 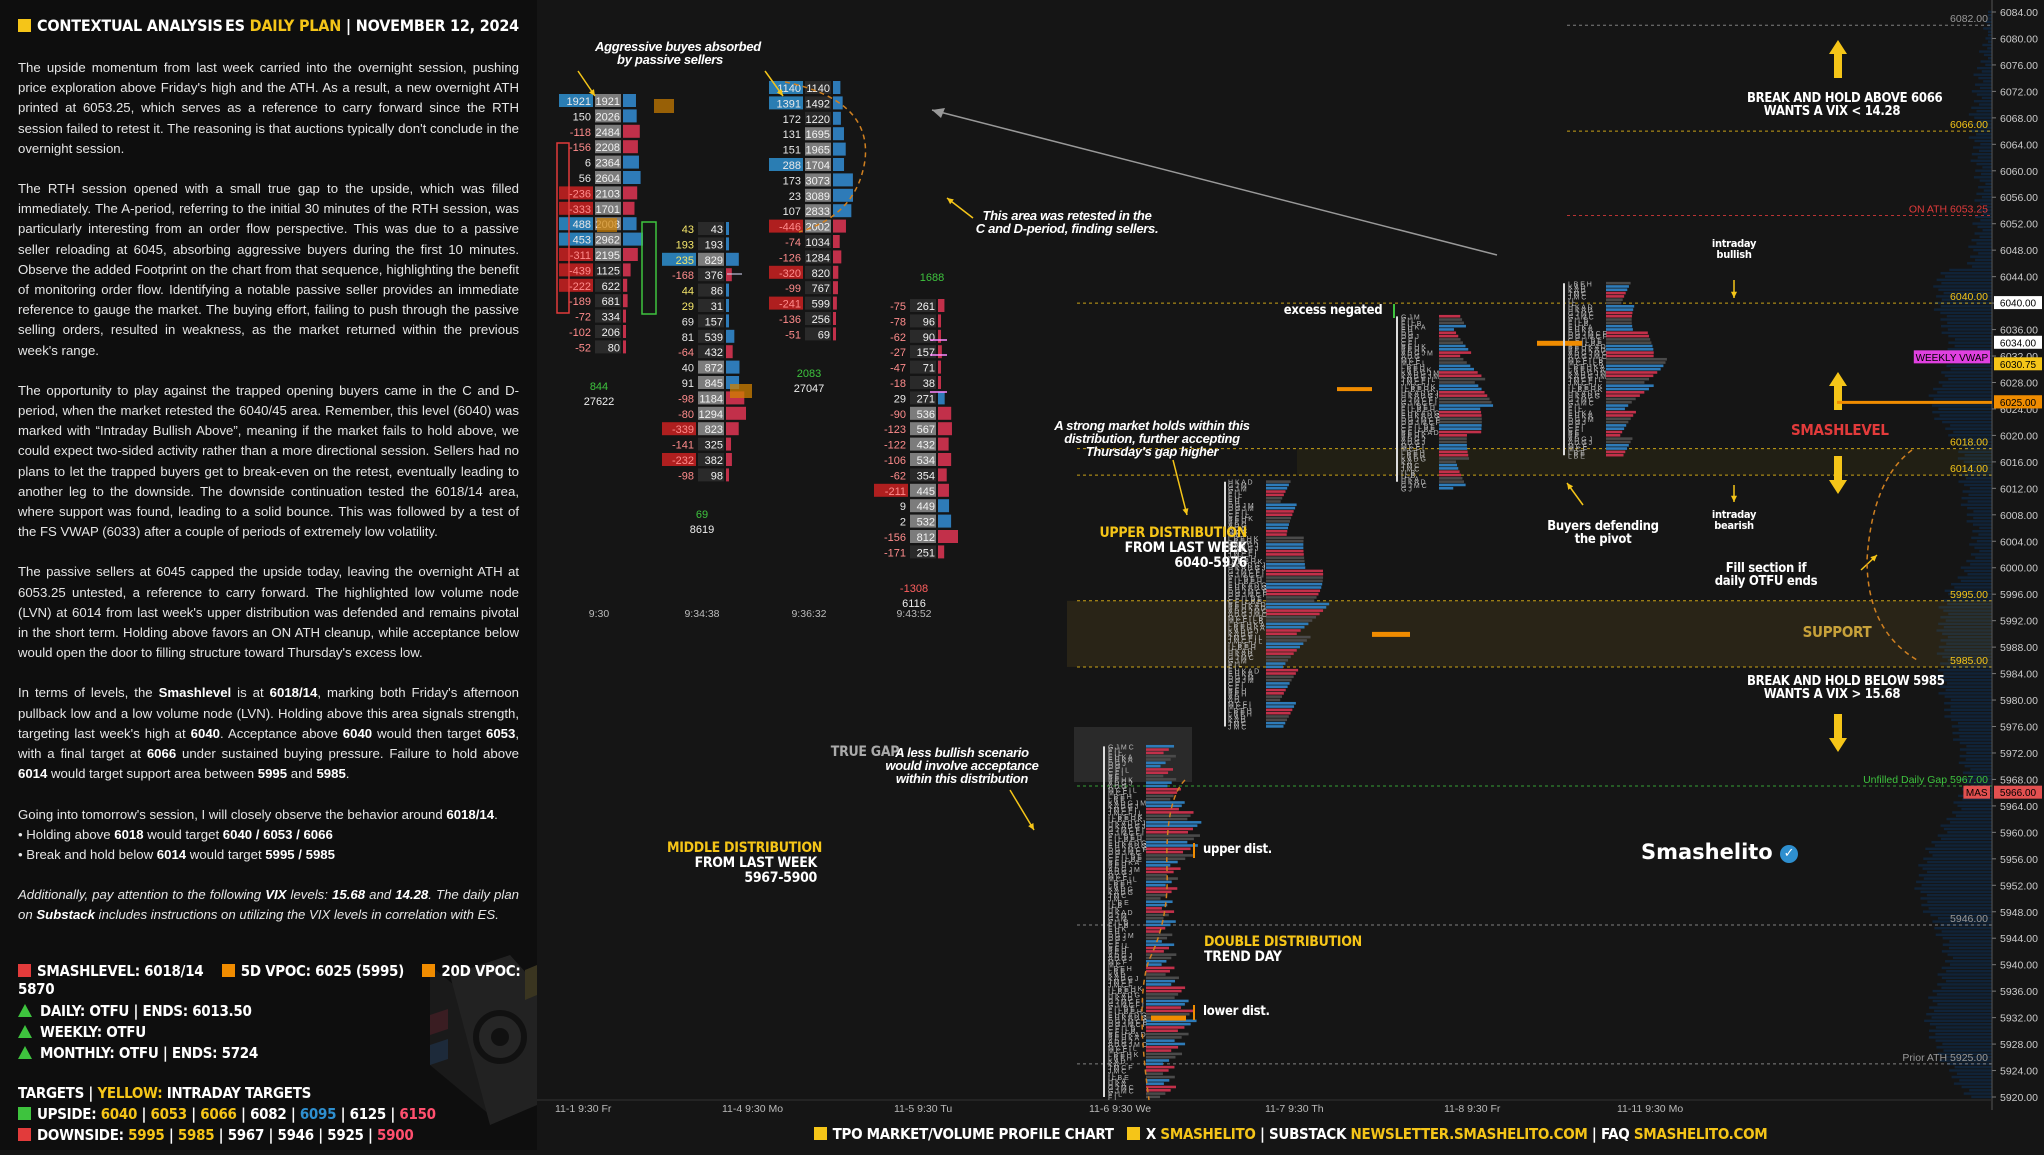 I want to click on tpo-letters: H K A D, so click(x=1120, y=999).